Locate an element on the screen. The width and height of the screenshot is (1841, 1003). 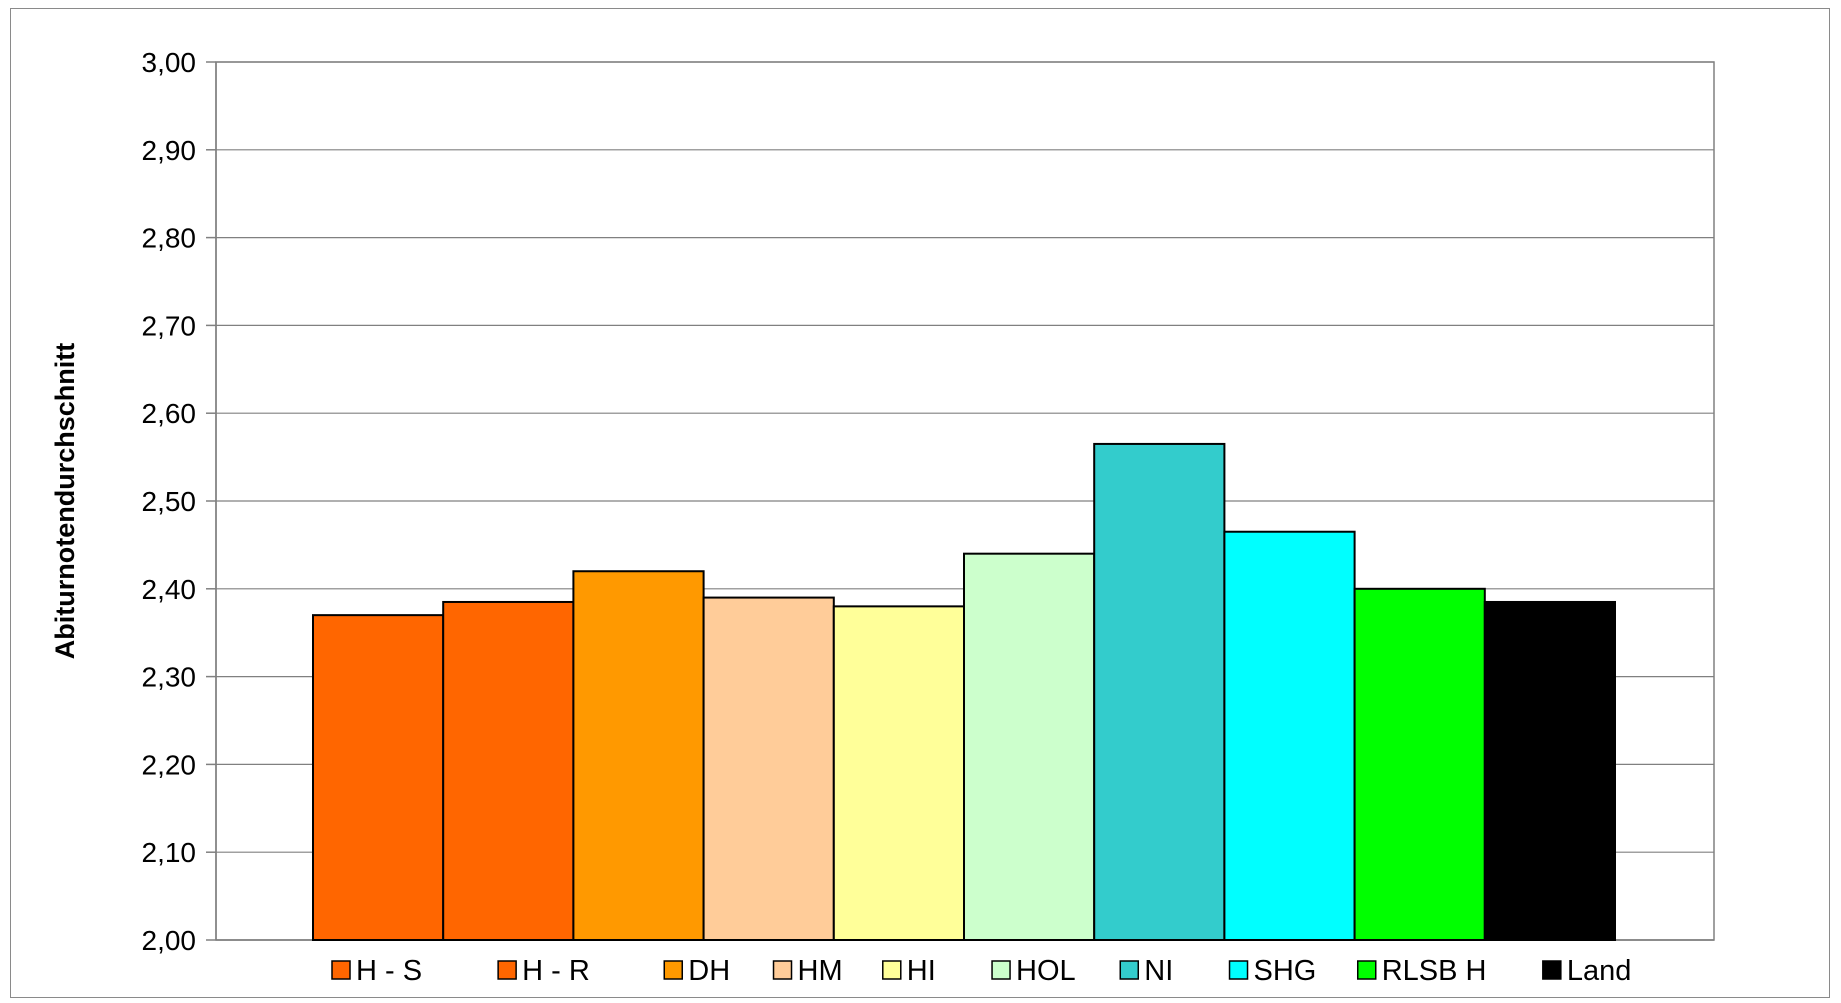
legend-label-hol: HOL is located at coordinates (1046, 971).